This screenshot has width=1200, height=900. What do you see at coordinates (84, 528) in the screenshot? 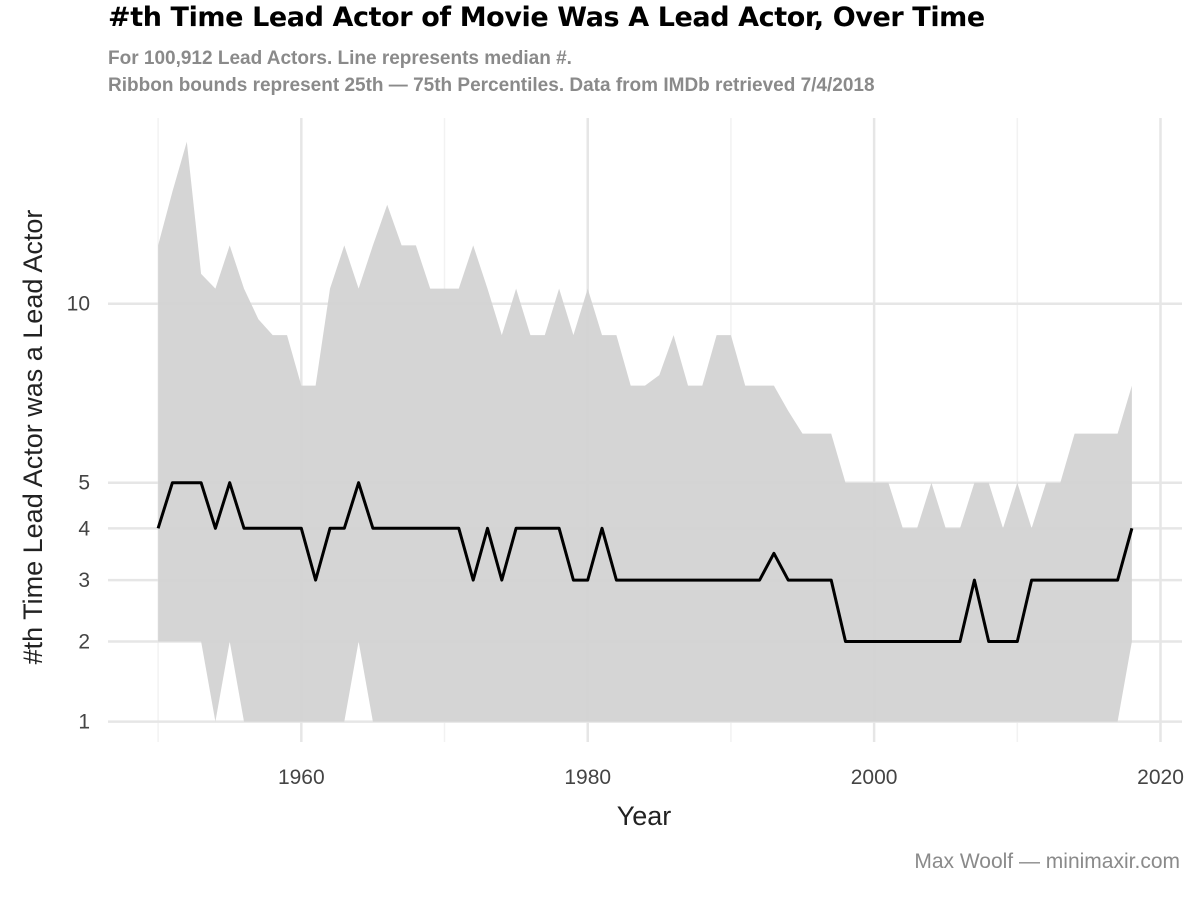
I see `y-tick-label: 4` at bounding box center [84, 528].